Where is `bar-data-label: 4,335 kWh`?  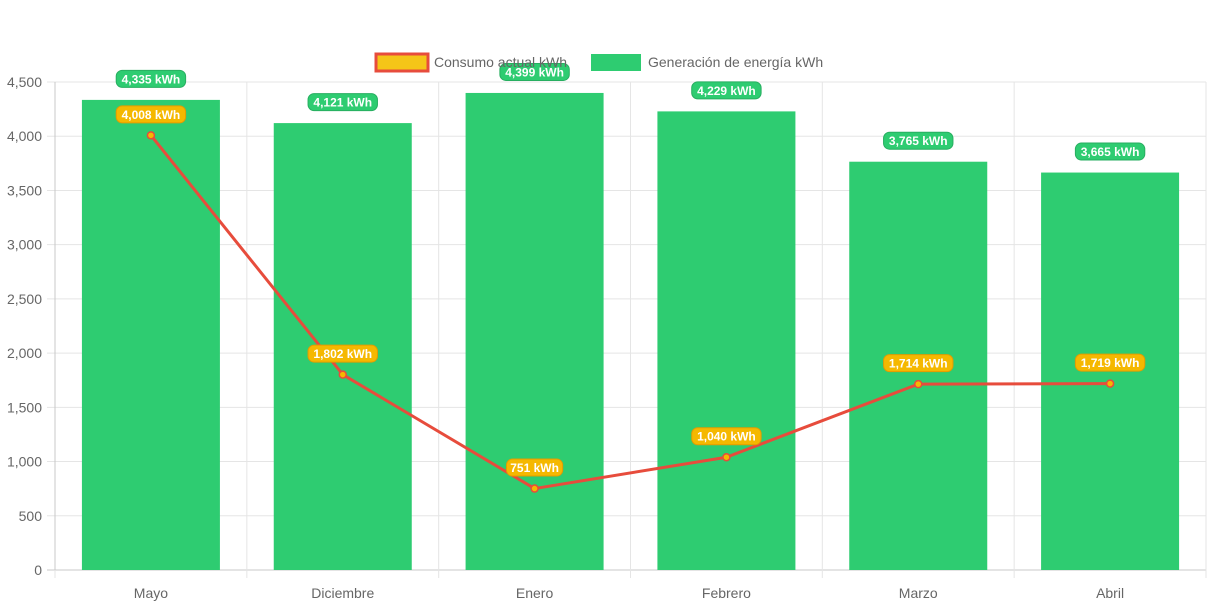
bar-data-label: 4,335 kWh is located at coordinates (151, 79).